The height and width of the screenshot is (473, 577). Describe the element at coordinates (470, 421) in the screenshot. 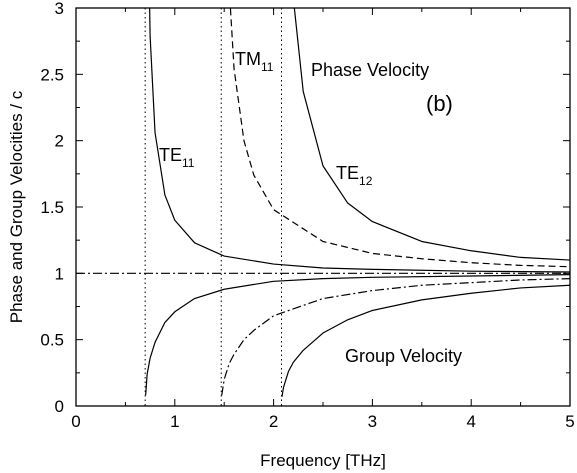

I see `x-tick-label: 4` at that location.